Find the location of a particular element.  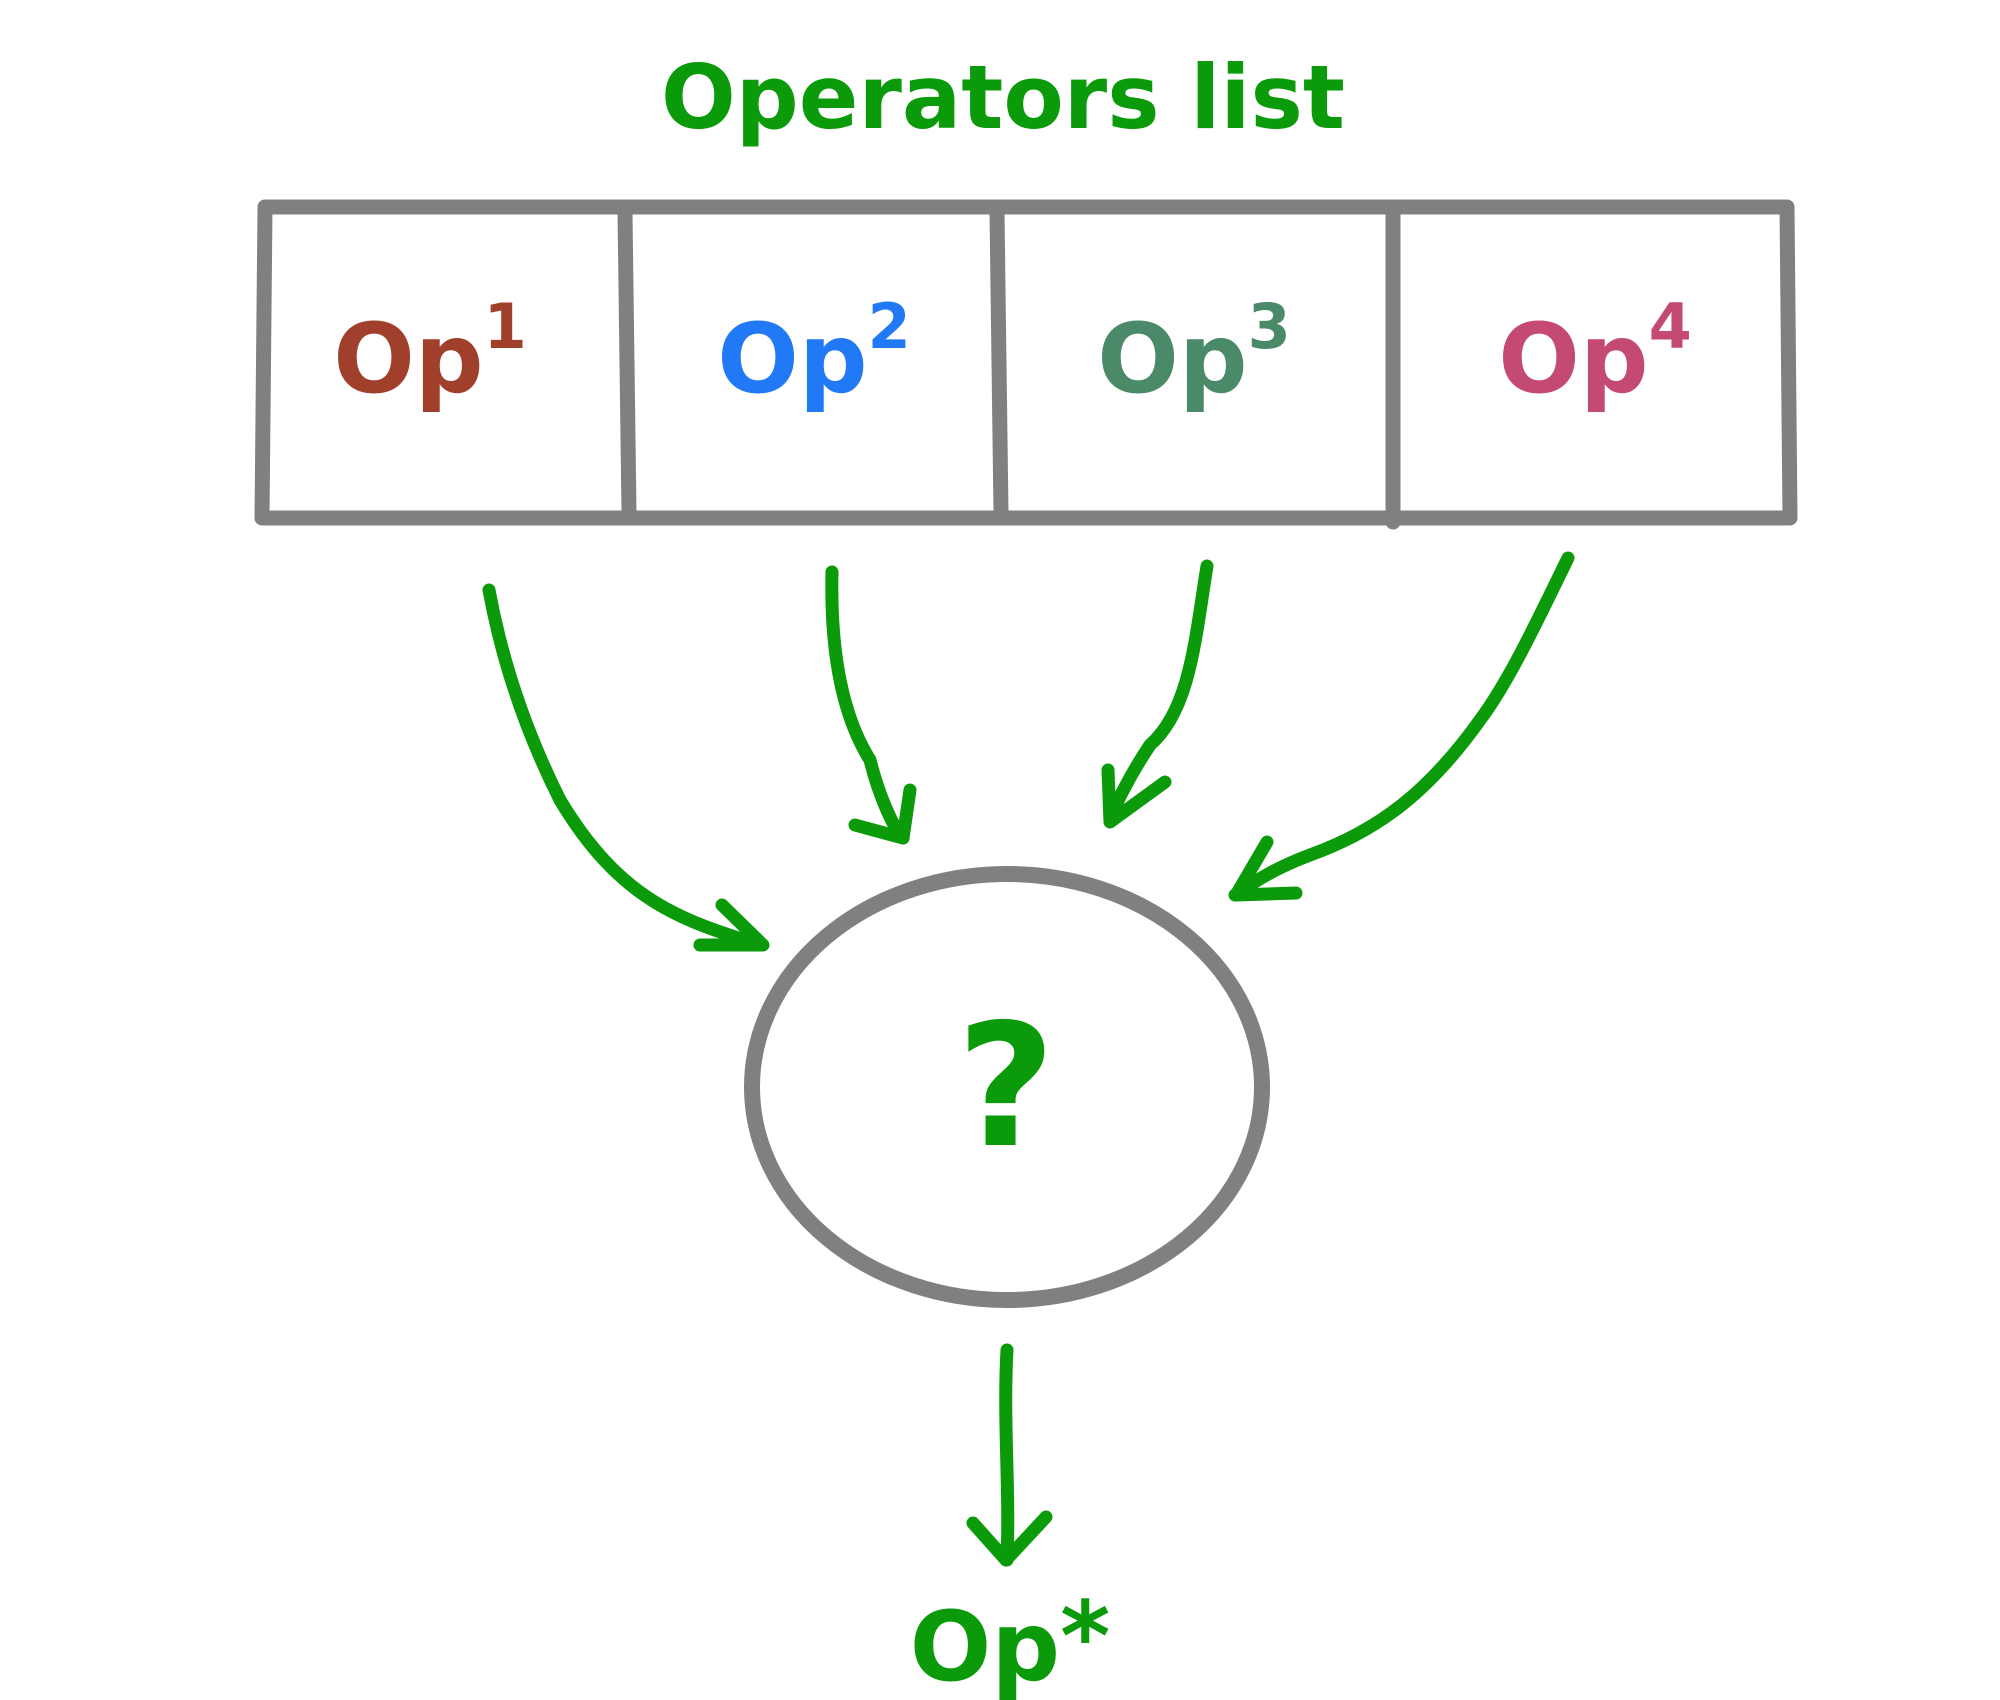

output-label: Op* is located at coordinates (1010, 1640).